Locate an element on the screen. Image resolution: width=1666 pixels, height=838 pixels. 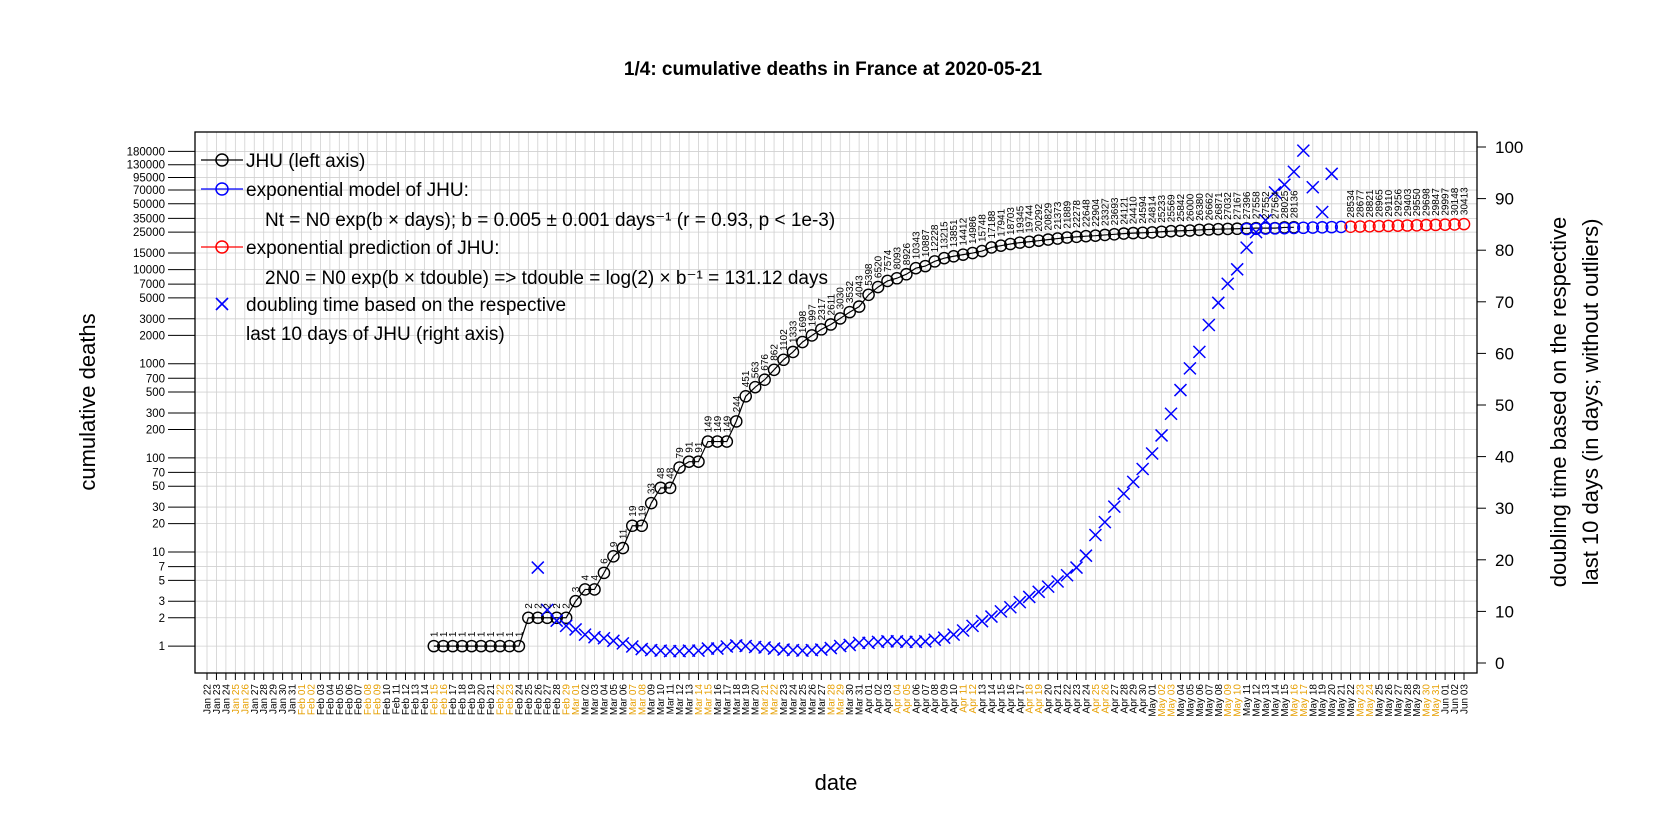
right-tick-label: 40 is located at coordinates (1504, 457).